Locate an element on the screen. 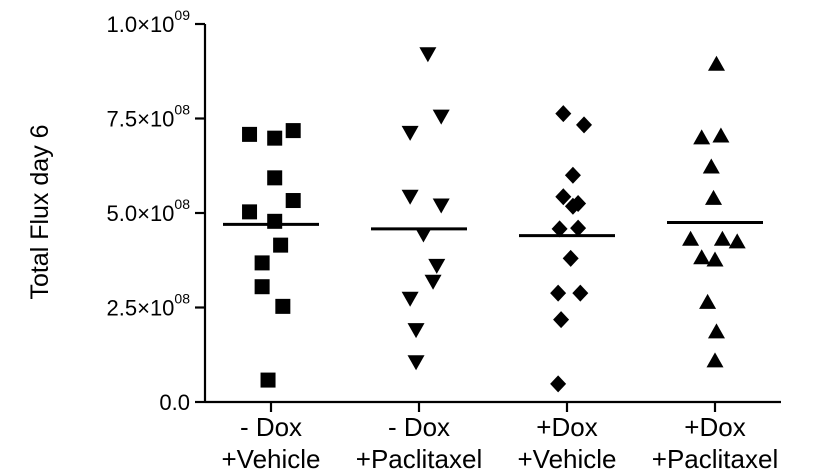 This screenshot has height=476, width=827. y-tick-mantissa: 2.5 is located at coordinates (122, 308).